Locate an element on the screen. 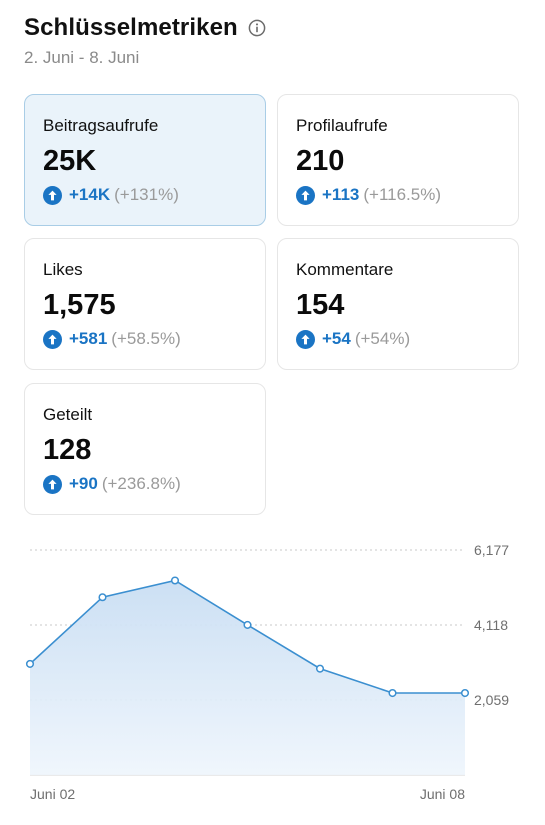 Image resolution: width=545 pixels, height=825 pixels. x-tick-label: Juni 08 is located at coordinates (442, 794).